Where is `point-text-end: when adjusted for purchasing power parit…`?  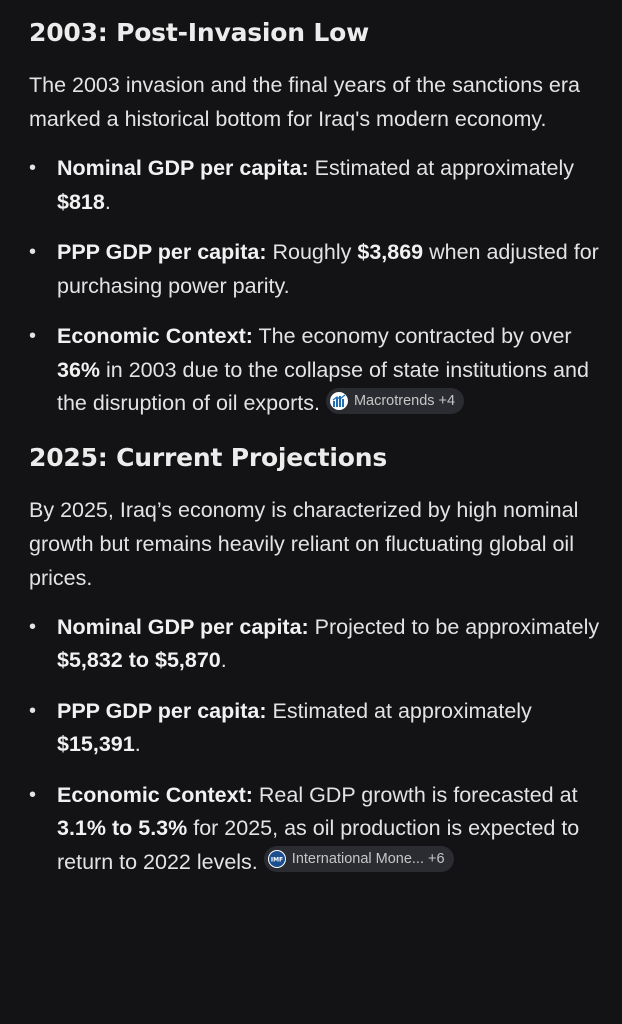
point-text-end: when adjusted for purchasing power parit… is located at coordinates (328, 269).